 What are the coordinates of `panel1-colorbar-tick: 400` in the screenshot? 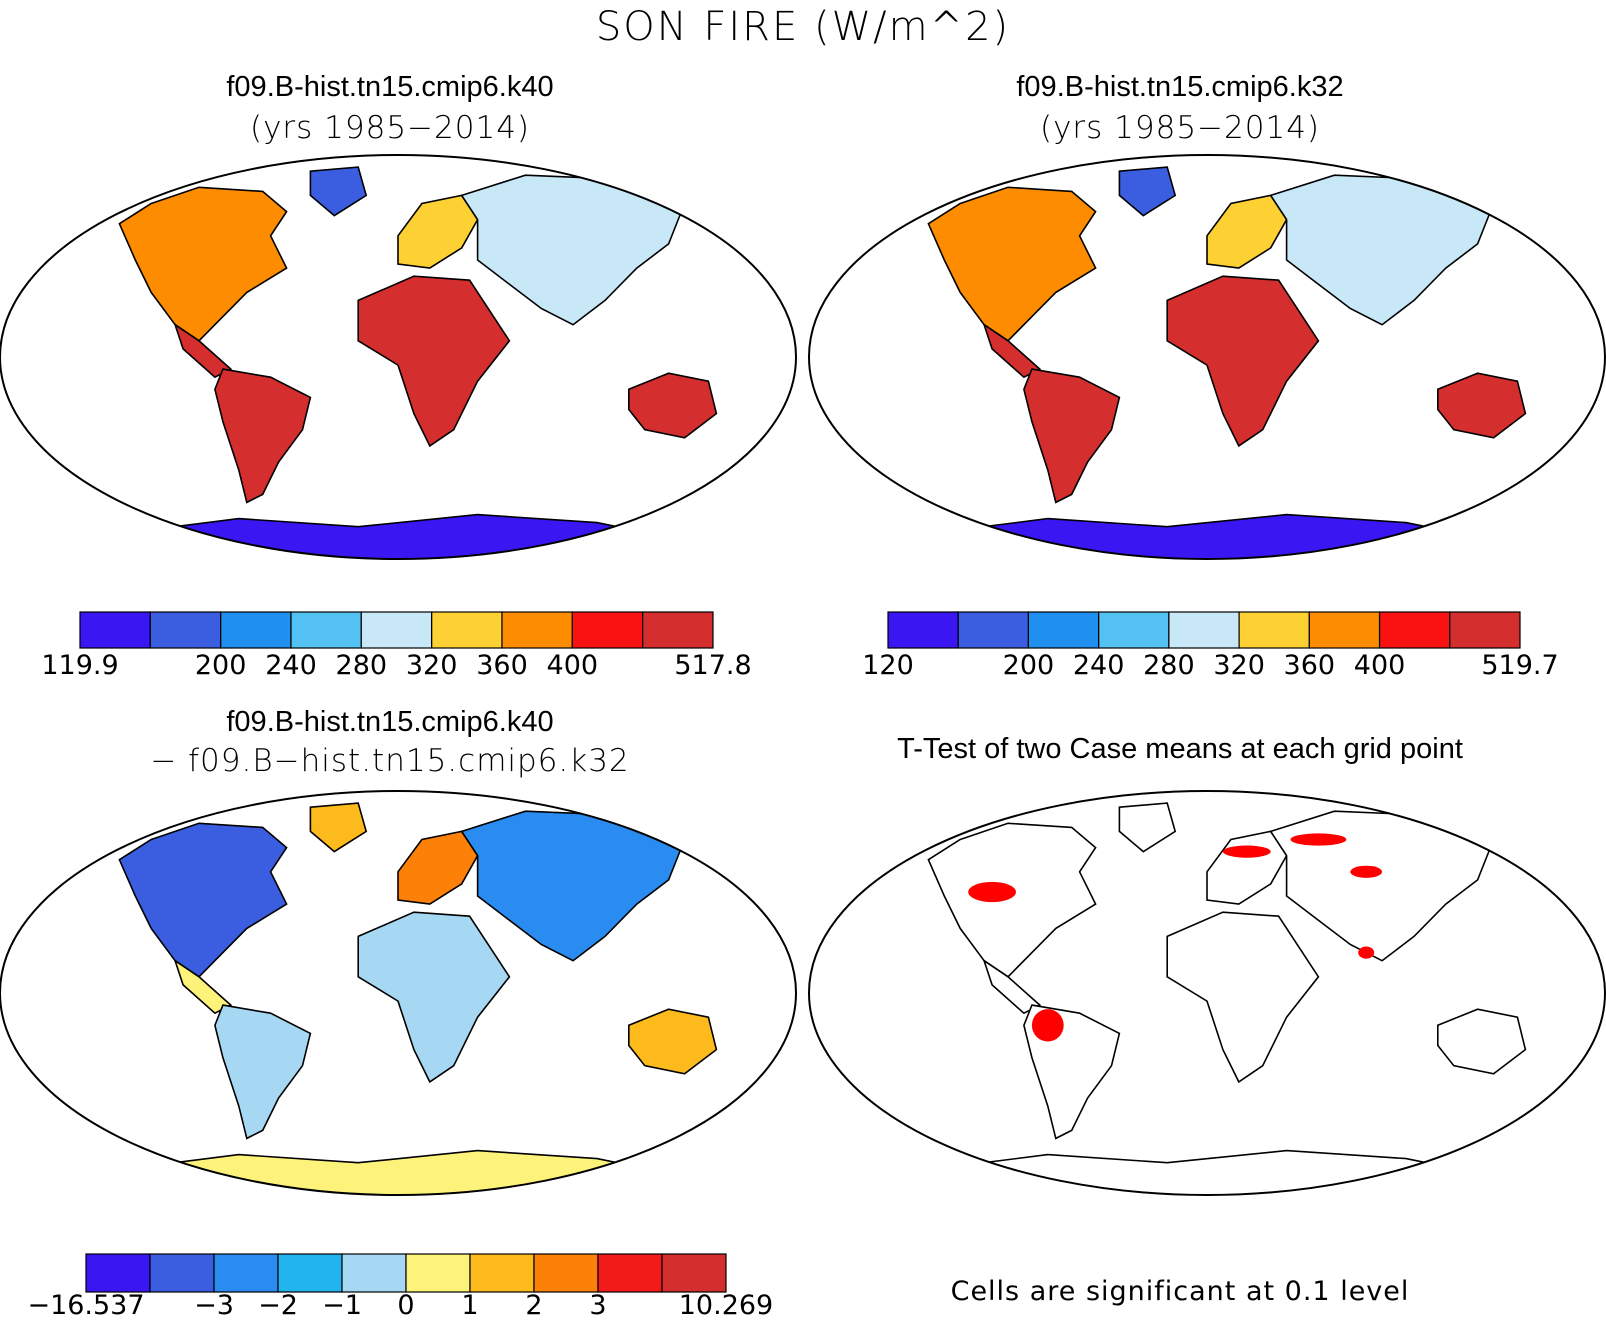 It's located at (572, 665).